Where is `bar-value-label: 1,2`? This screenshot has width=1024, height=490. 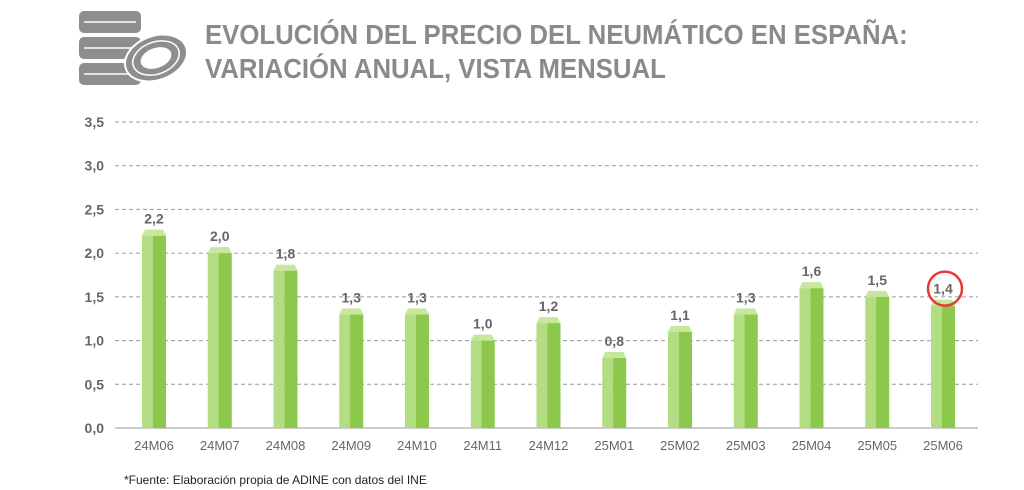 bar-value-label: 1,2 is located at coordinates (549, 306).